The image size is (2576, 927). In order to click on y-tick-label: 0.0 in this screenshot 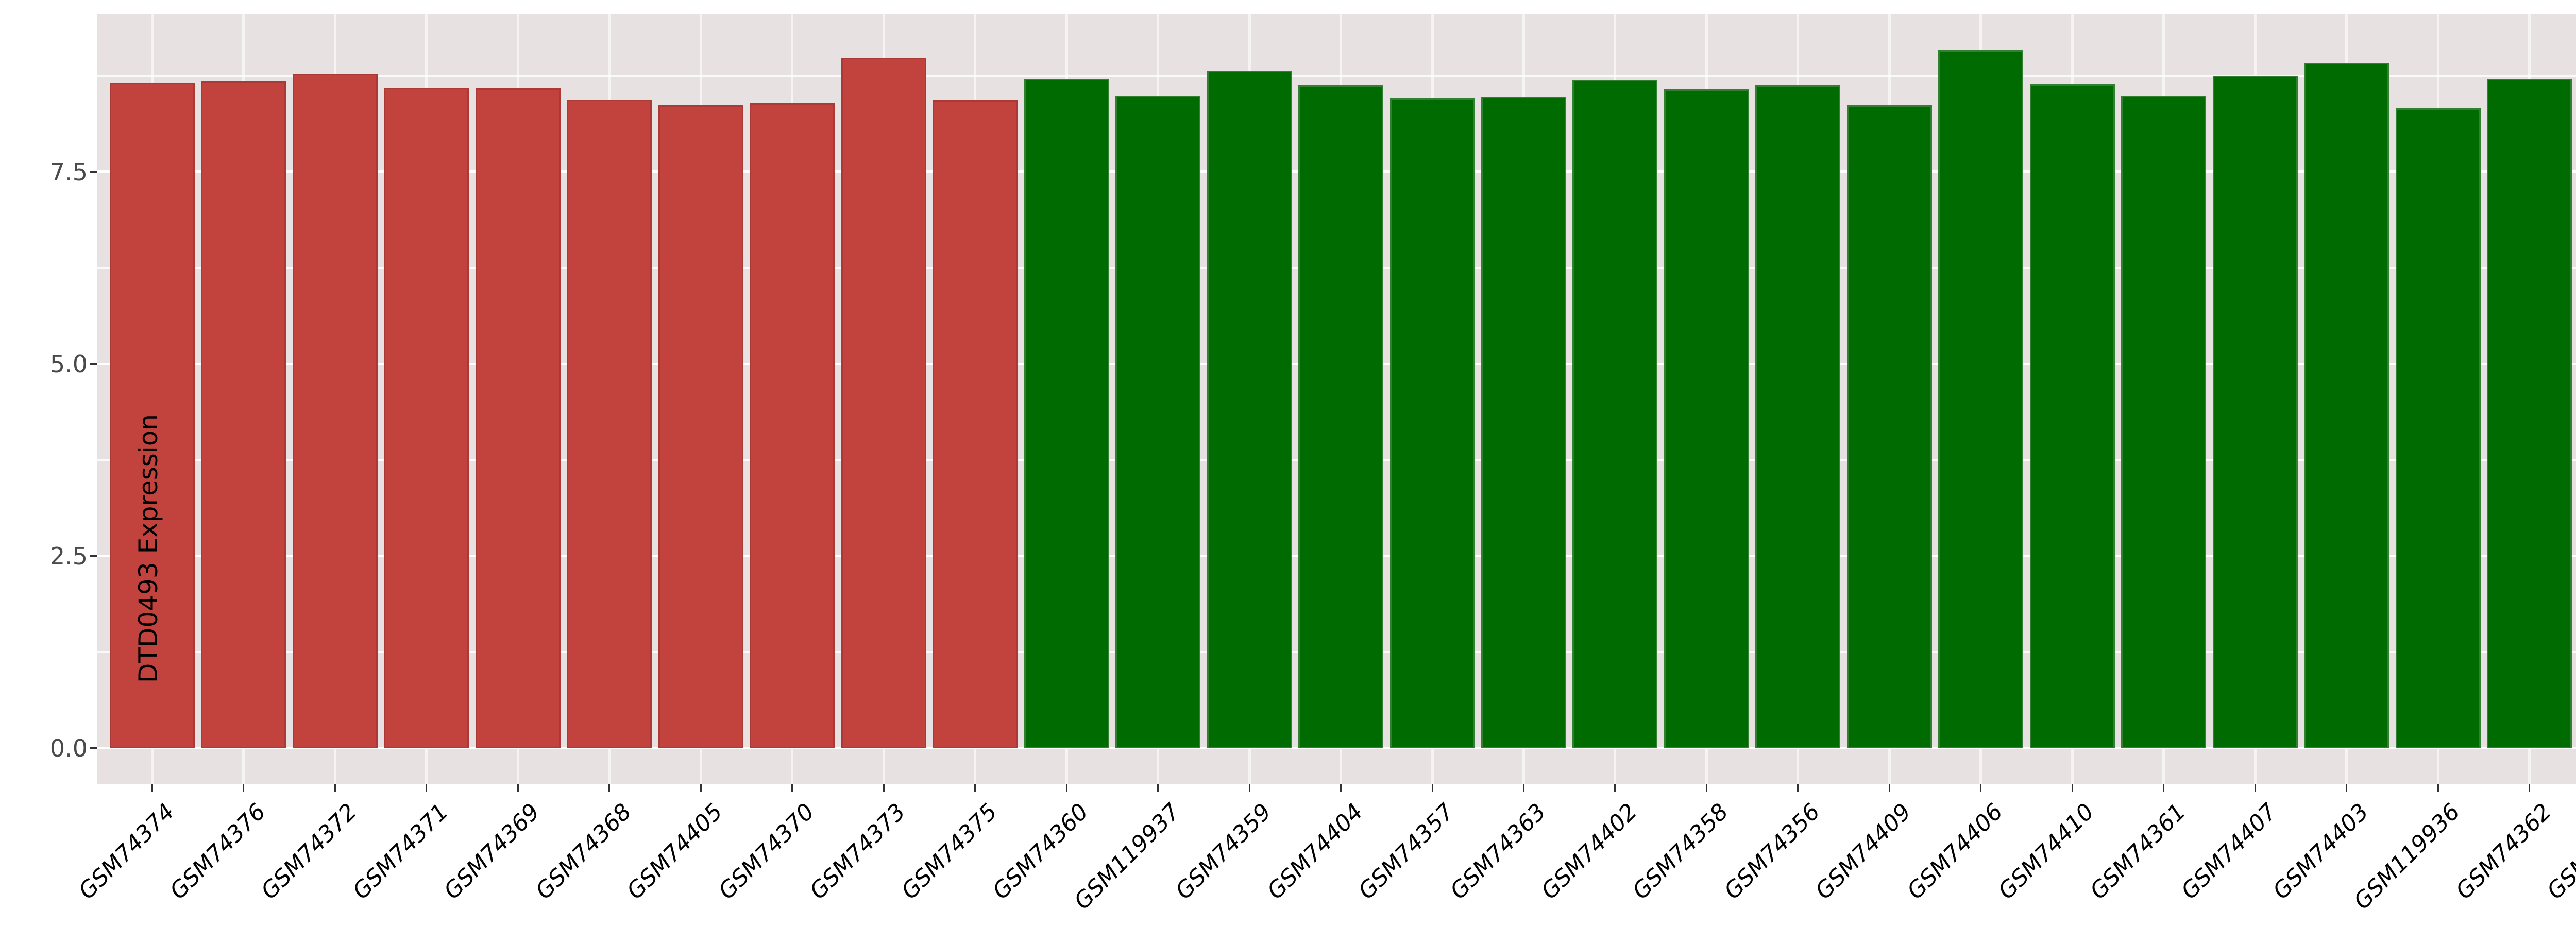, I will do `click(68, 748)`.